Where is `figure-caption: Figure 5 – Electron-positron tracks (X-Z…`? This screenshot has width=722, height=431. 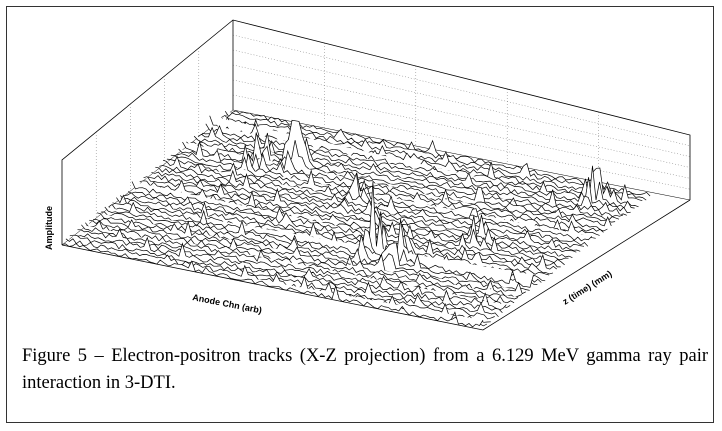 figure-caption: Figure 5 – Electron-positron tracks (X-Z… is located at coordinates (365, 369).